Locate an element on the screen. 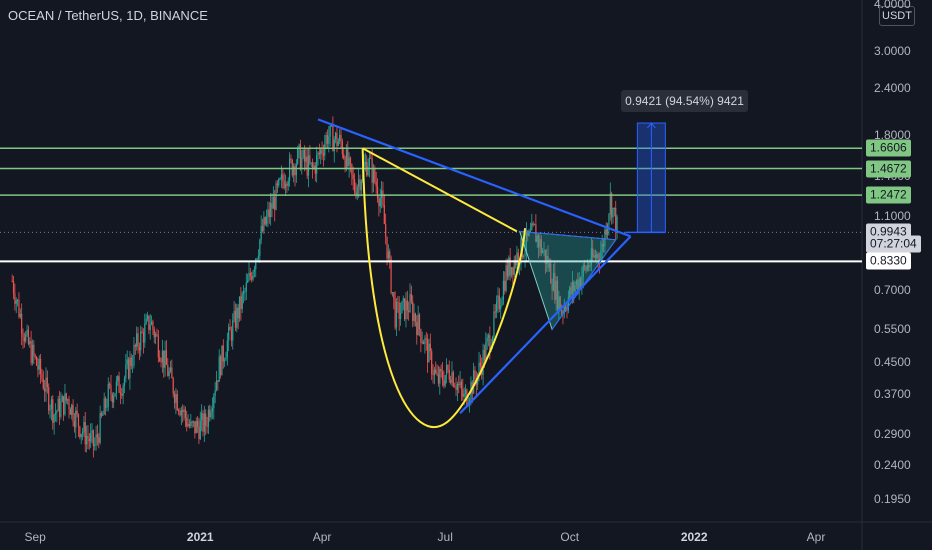 Image resolution: width=932 pixels, height=550 pixels. currency-button: USDT is located at coordinates (897, 16).